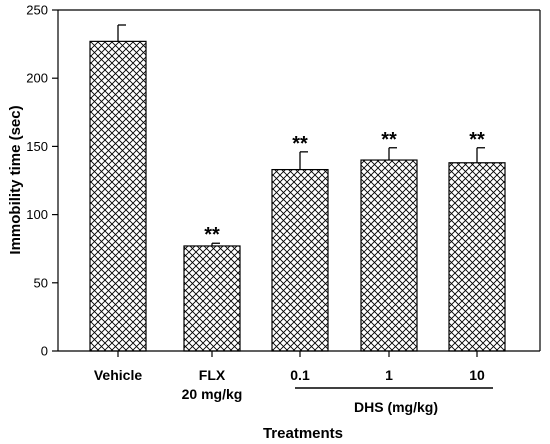 This screenshot has height=444, width=550. What do you see at coordinates (303, 433) in the screenshot?
I see `x-axis-title: Treatments` at bounding box center [303, 433].